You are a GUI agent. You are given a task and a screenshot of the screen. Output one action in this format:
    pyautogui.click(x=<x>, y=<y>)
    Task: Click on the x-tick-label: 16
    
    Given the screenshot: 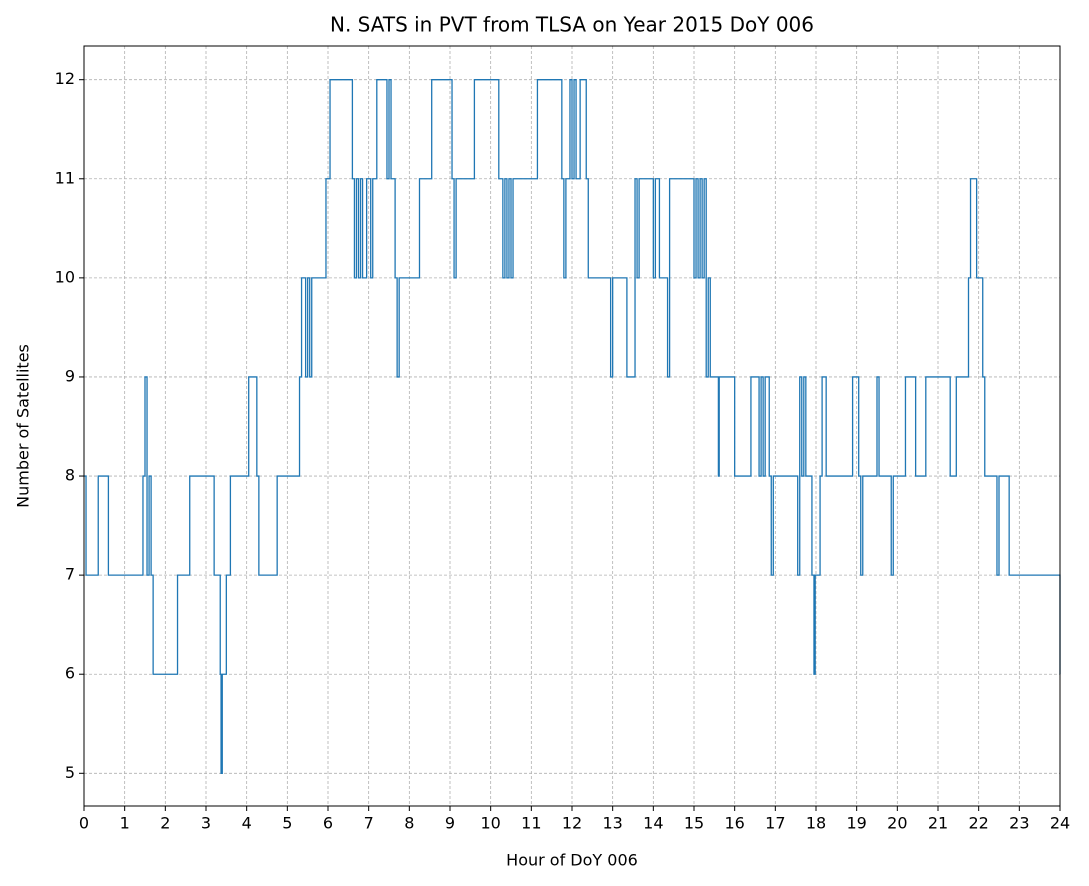 What is the action you would take?
    pyautogui.click(x=734, y=823)
    